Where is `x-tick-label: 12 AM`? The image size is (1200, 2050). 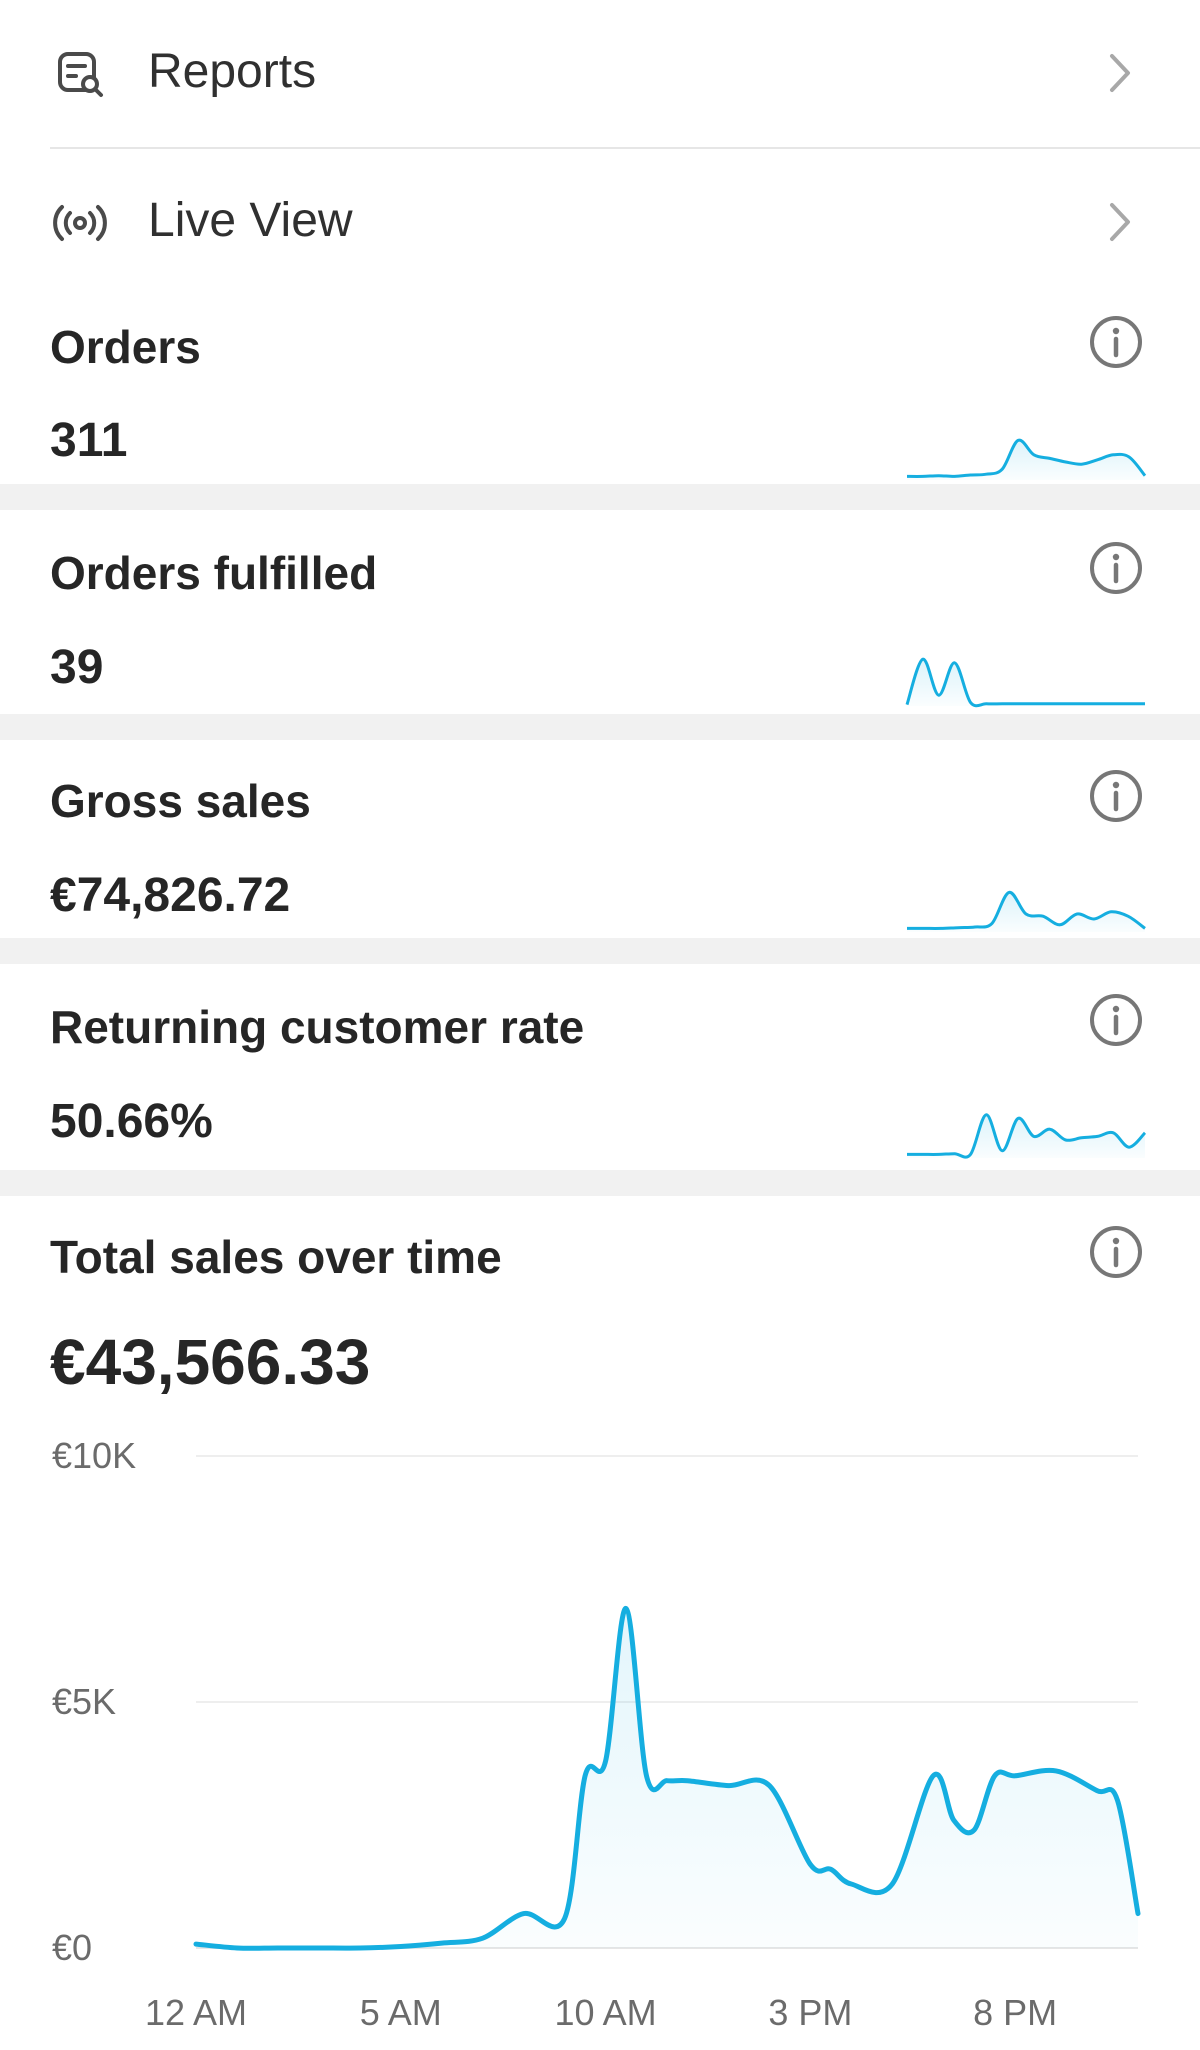 x-tick-label: 12 AM is located at coordinates (196, 2012).